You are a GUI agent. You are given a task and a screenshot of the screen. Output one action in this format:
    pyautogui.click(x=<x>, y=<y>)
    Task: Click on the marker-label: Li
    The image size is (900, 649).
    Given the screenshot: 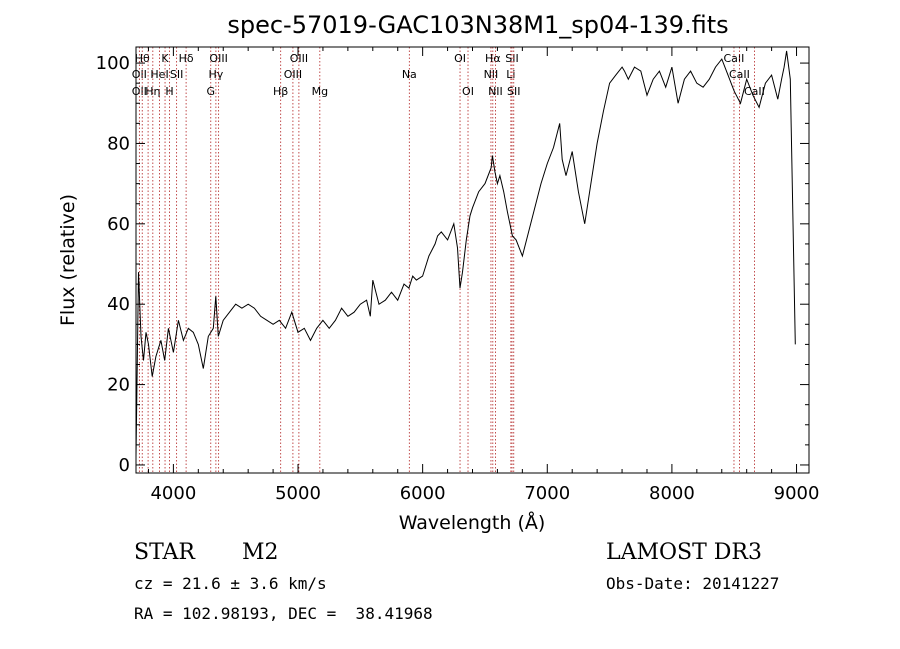 What is the action you would take?
    pyautogui.click(x=510, y=74)
    